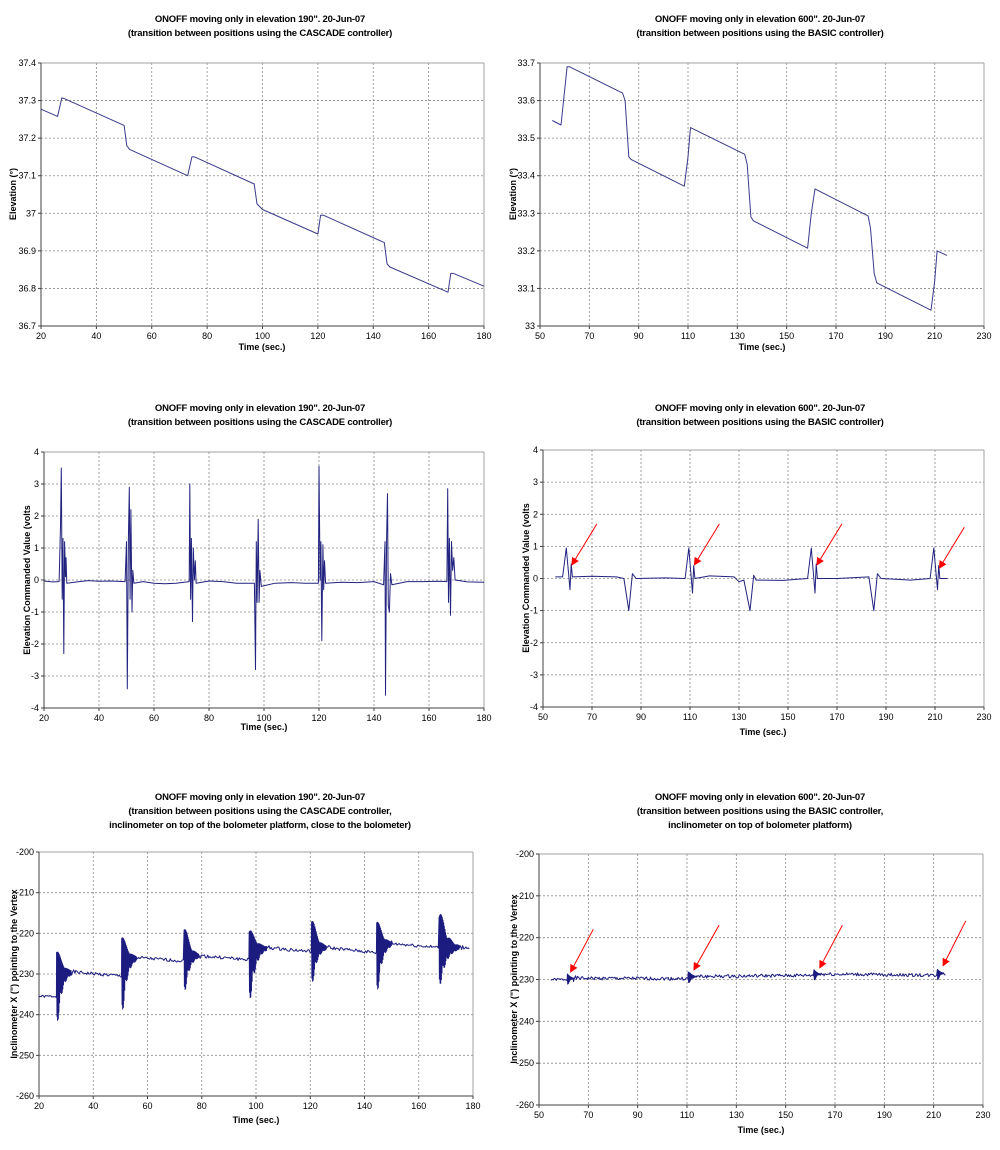  Describe the element at coordinates (27, 251) in the screenshot. I see `y-tick-label: 36.9` at that location.